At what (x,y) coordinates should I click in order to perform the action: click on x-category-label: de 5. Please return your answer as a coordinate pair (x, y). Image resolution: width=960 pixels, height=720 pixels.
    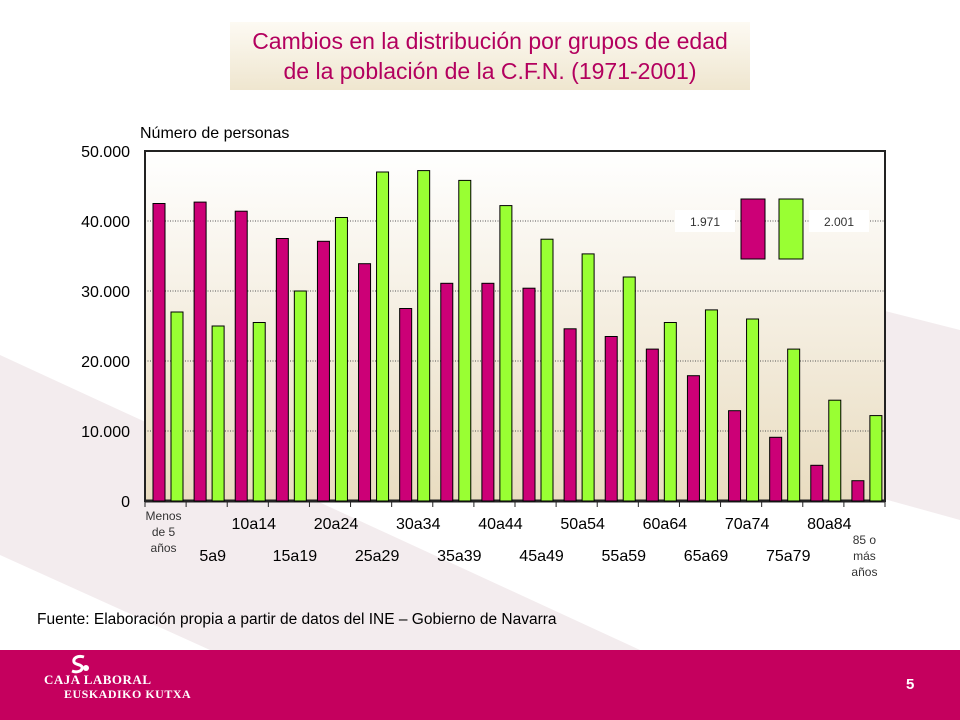
    Looking at the image, I should click on (164, 532).